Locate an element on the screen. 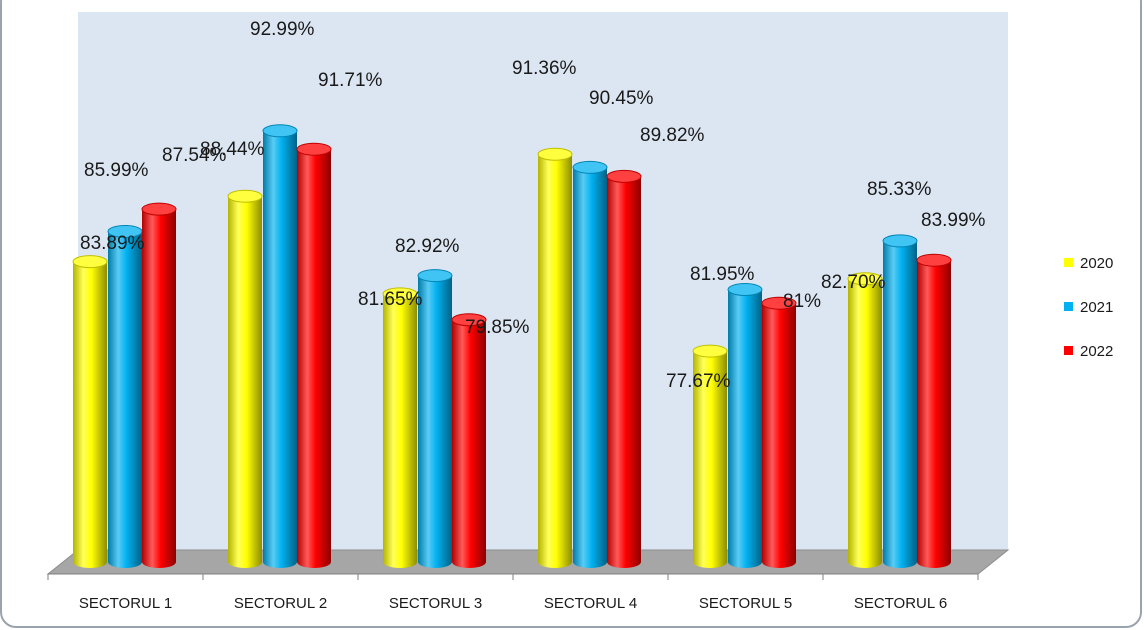 The height and width of the screenshot is (630, 1144). data-label-2021-2: 82.92% is located at coordinates (427, 246).